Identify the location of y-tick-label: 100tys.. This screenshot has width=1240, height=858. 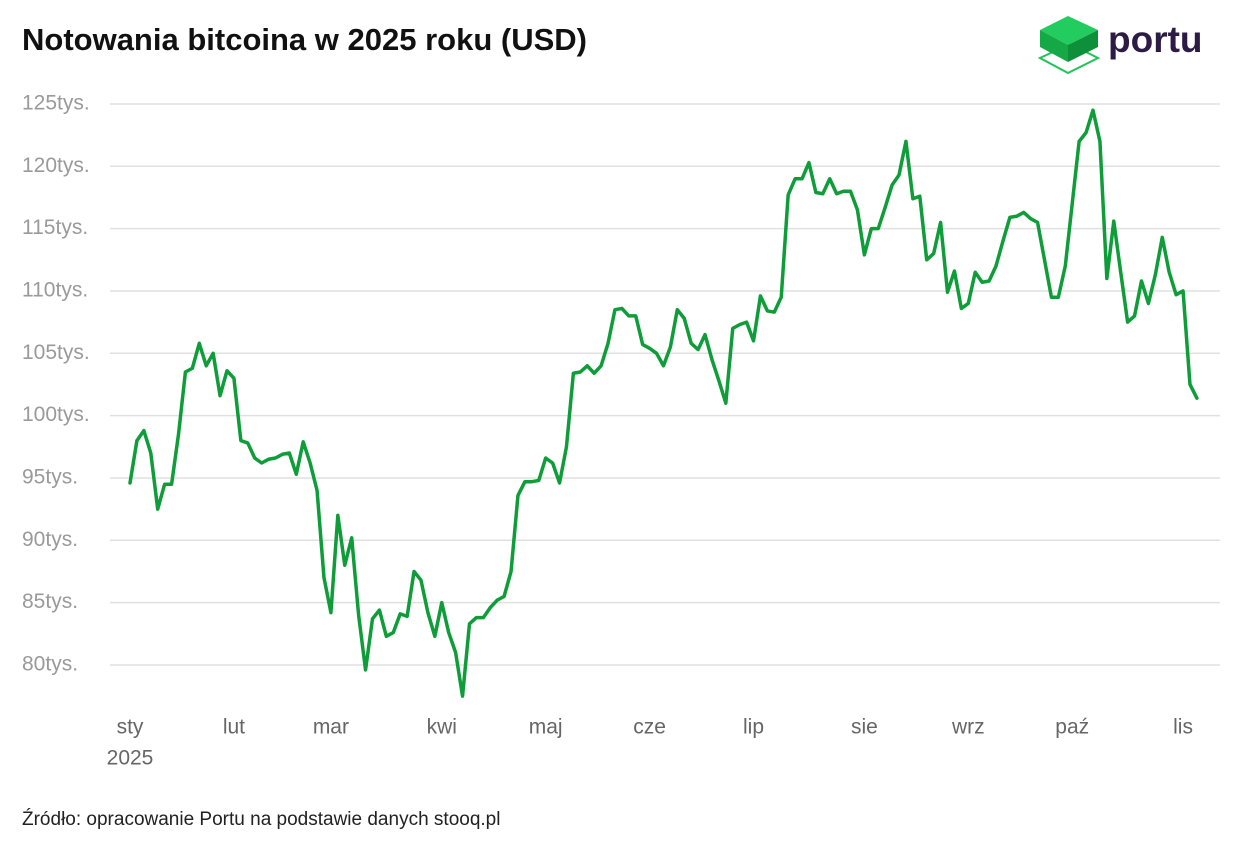
(56, 414).